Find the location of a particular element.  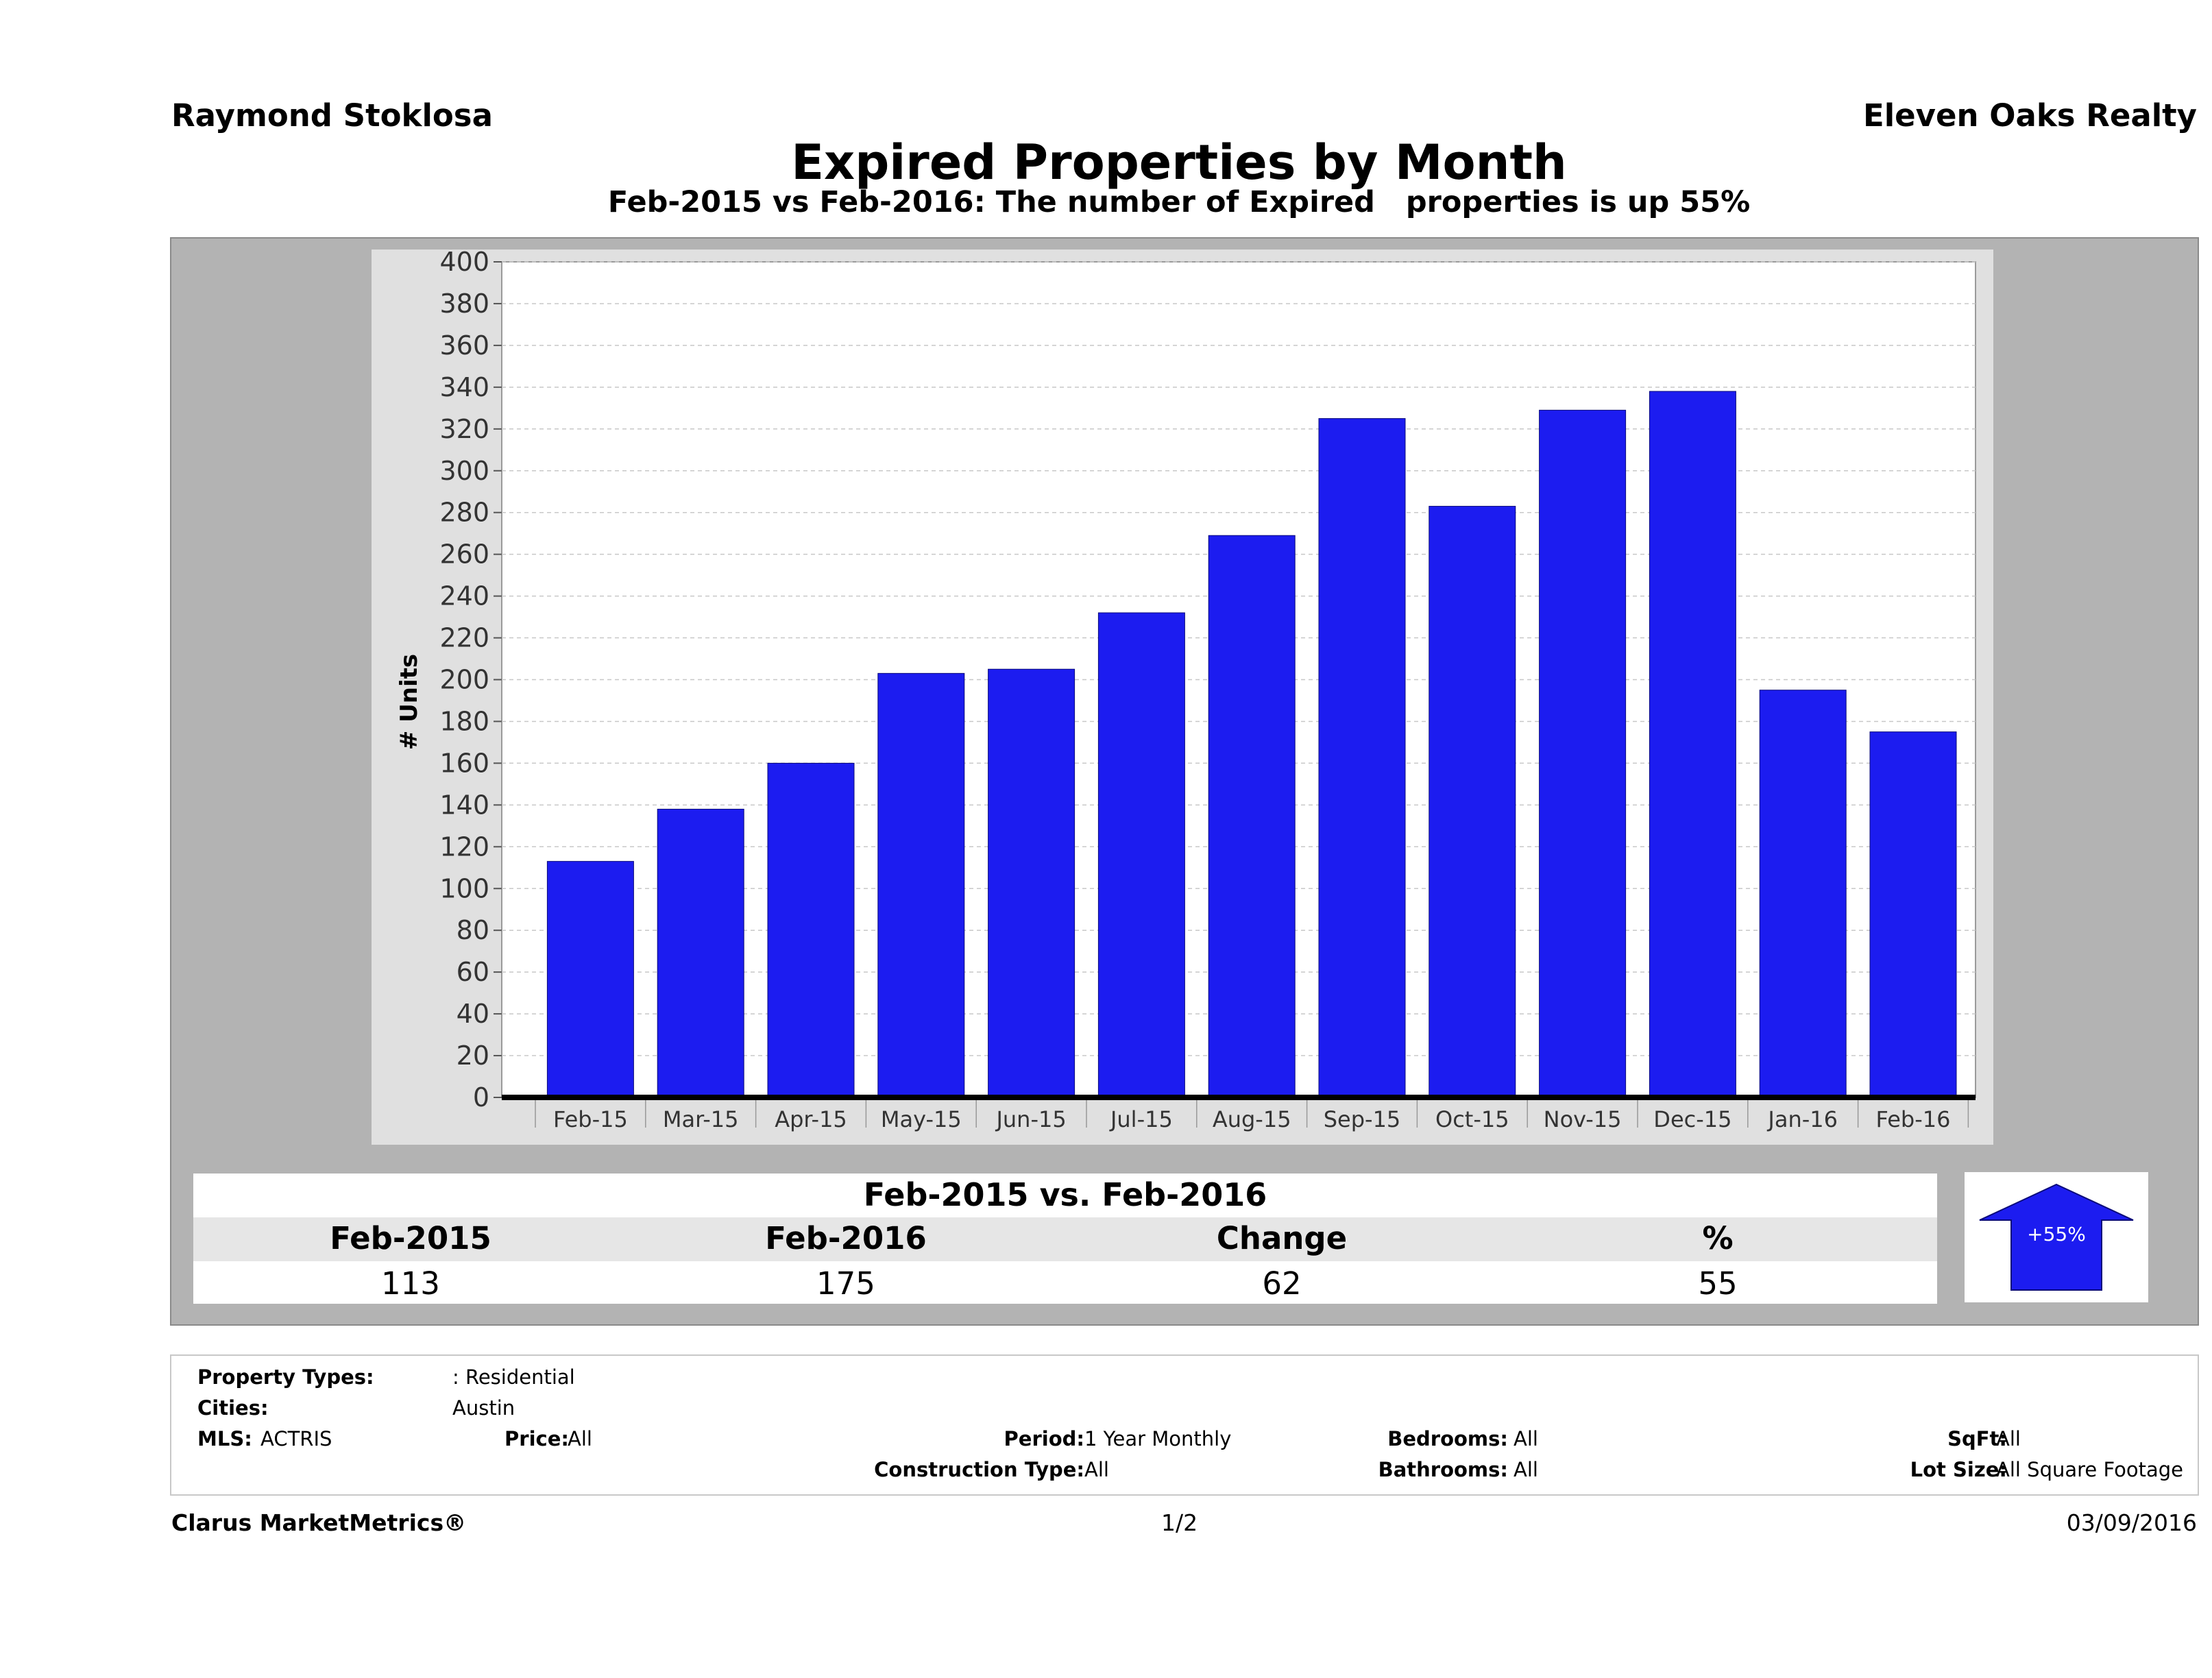

construction-type-label: Construction Type: is located at coordinates (979, 1470).